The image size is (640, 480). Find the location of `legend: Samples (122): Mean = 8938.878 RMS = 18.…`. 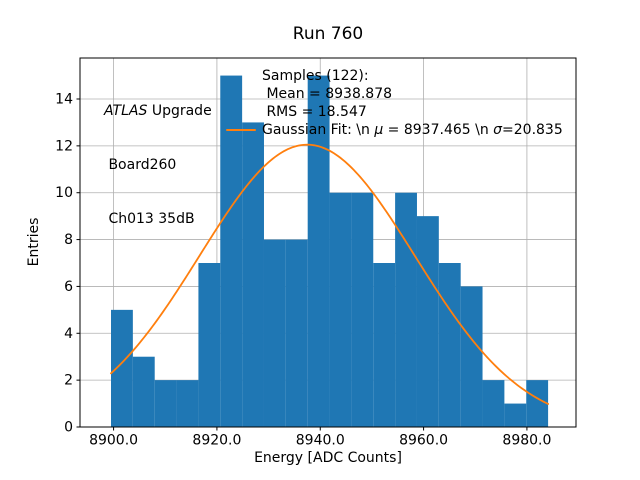

legend: Samples (122): Mean = 8938.878 RMS = 18.… is located at coordinates (394, 103).